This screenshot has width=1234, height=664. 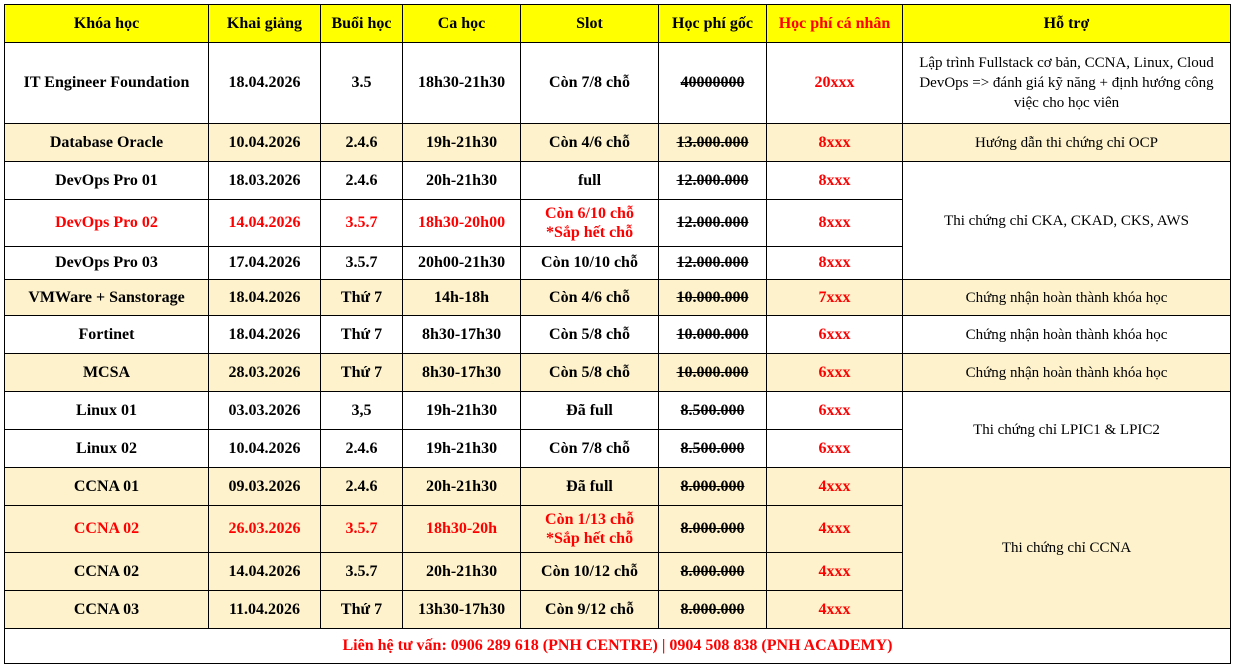 What do you see at coordinates (589, 571) in the screenshot?
I see `slot-status: Còn 10/12 chỗ` at bounding box center [589, 571].